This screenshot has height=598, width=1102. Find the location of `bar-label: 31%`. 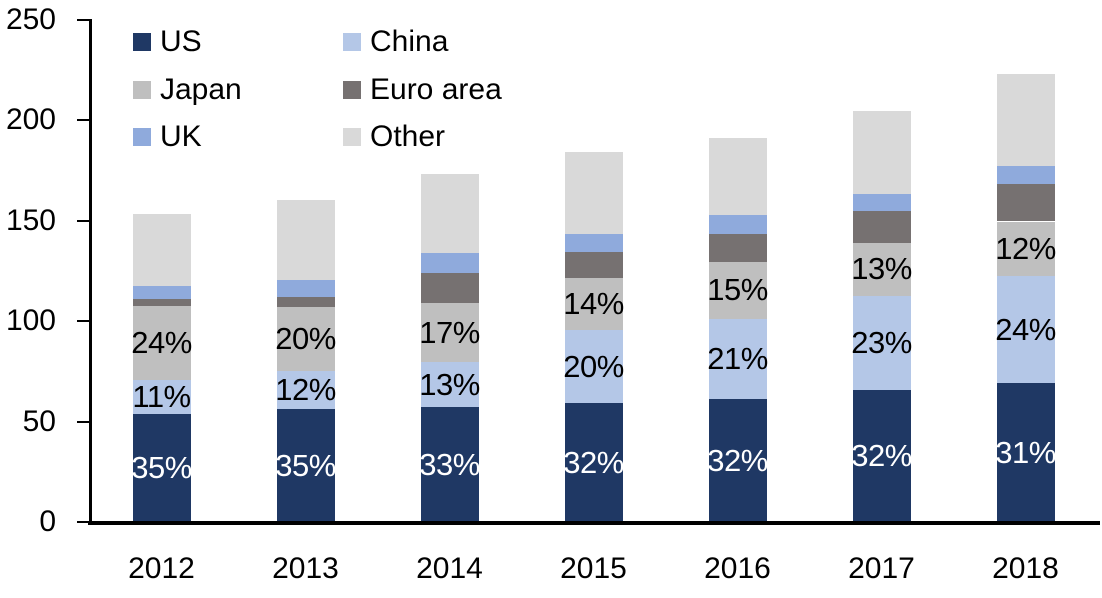

bar-label: 31% is located at coordinates (1025, 452).